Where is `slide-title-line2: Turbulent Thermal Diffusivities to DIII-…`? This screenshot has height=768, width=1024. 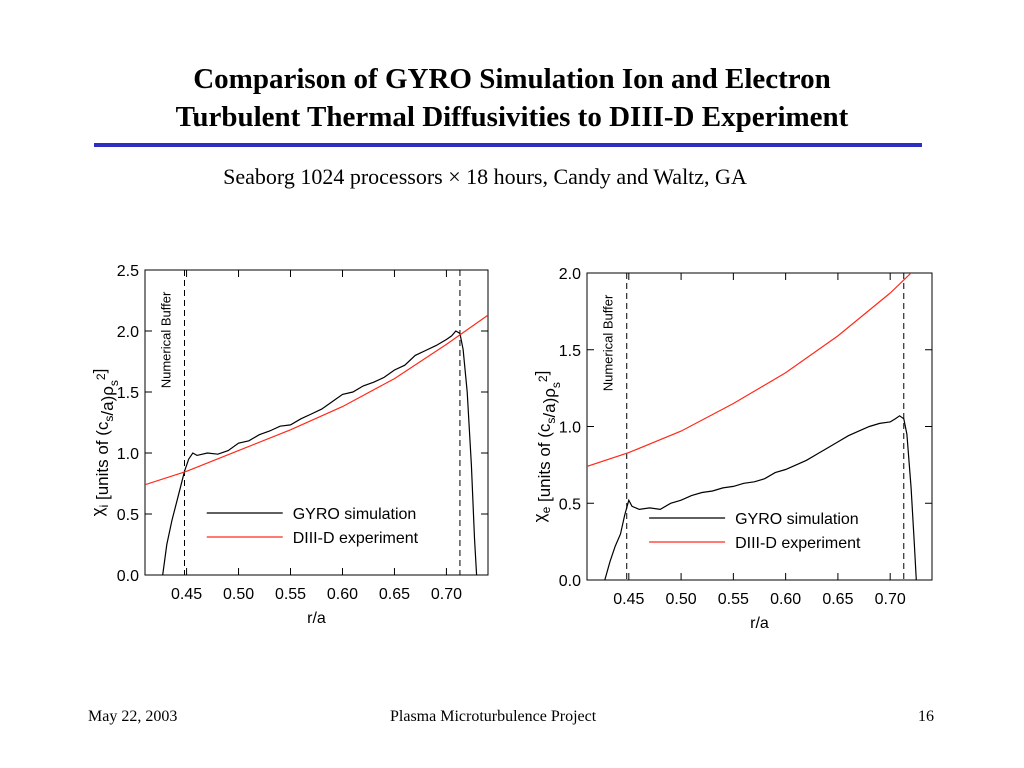 slide-title-line2: Turbulent Thermal Diffusivities to DIII-… is located at coordinates (512, 117).